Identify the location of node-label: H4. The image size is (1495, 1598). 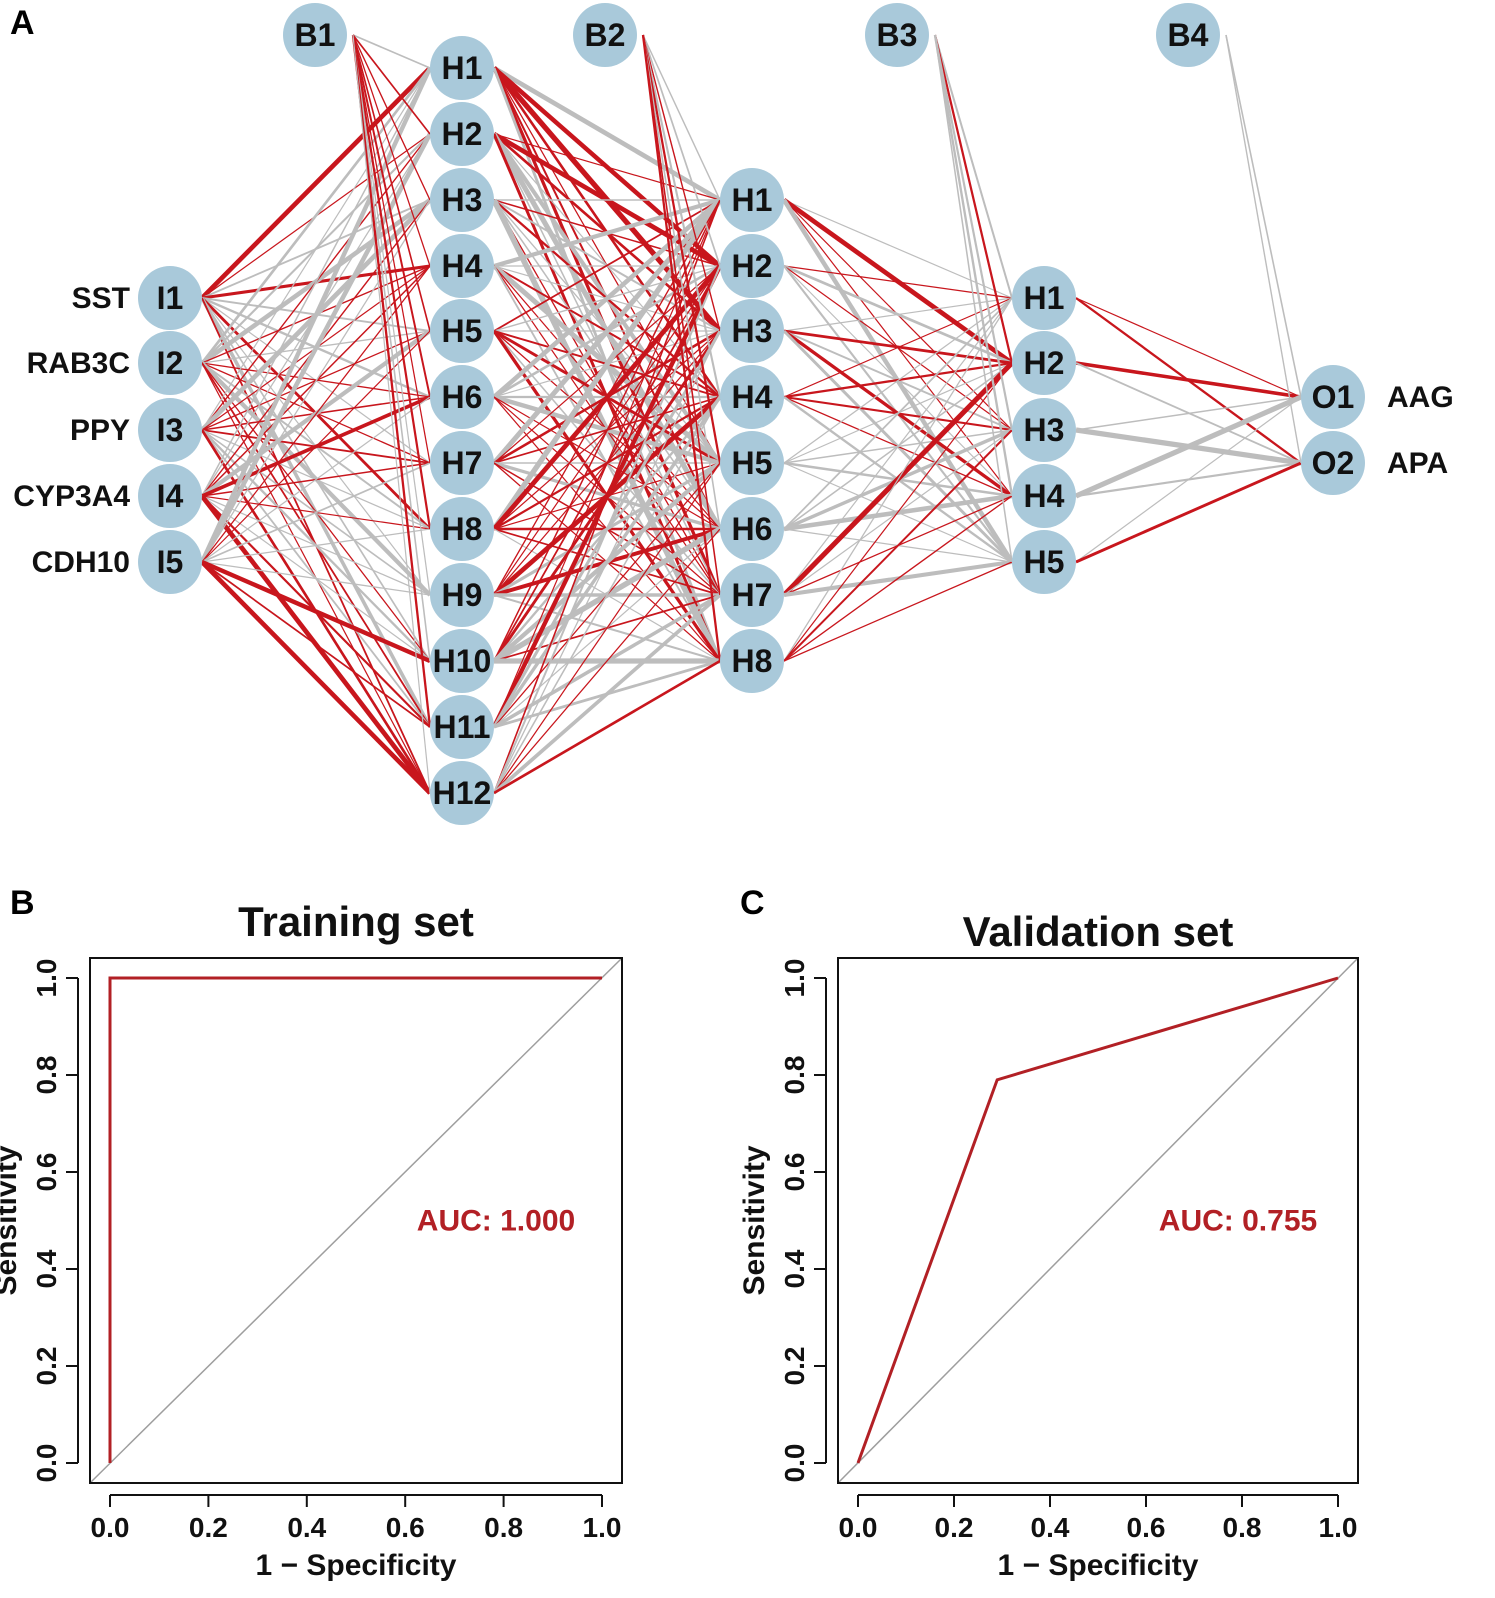
(1044, 496).